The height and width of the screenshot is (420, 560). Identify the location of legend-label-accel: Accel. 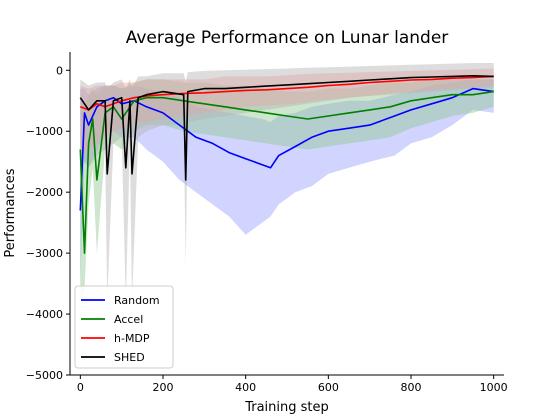
(128, 319).